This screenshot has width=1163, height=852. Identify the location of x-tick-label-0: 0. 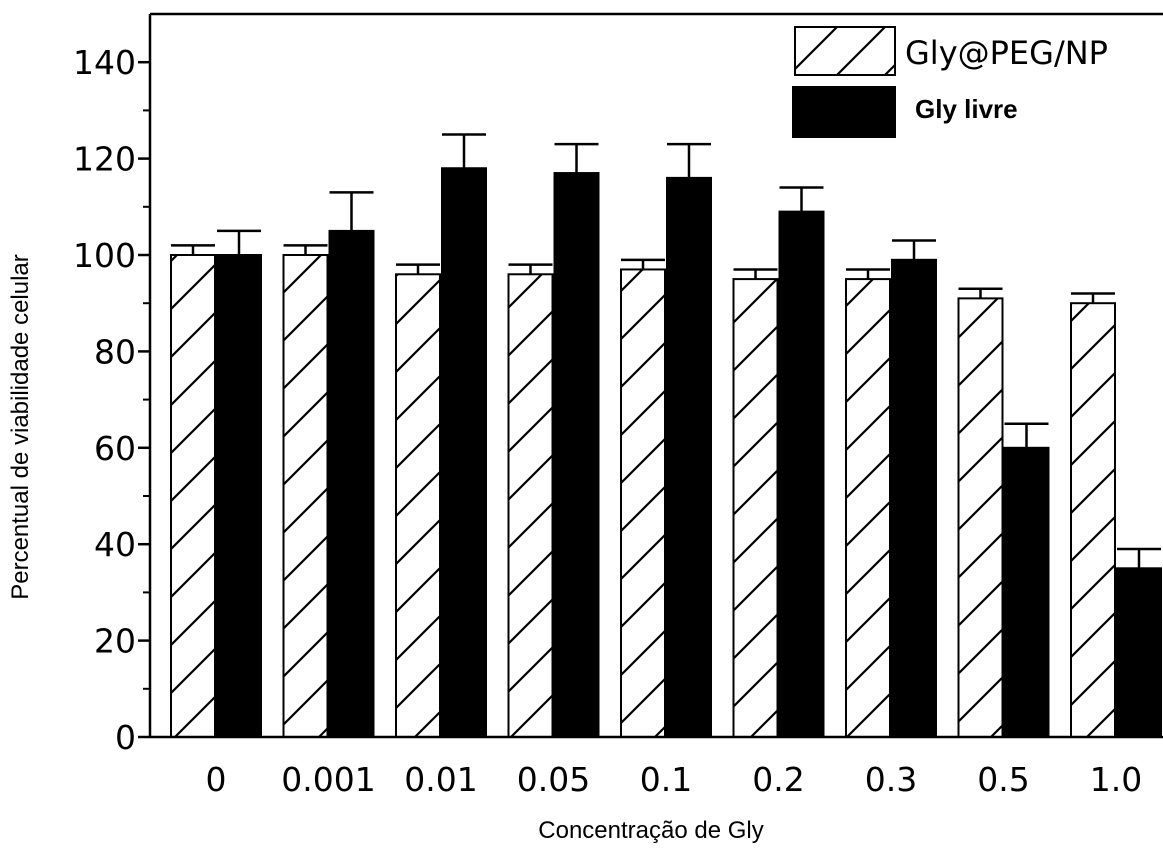
(216, 779).